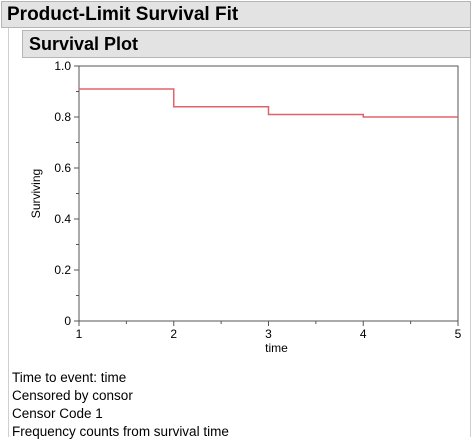 Image resolution: width=474 pixels, height=441 pixels. I want to click on outline-rule-right, so click(470, 232).